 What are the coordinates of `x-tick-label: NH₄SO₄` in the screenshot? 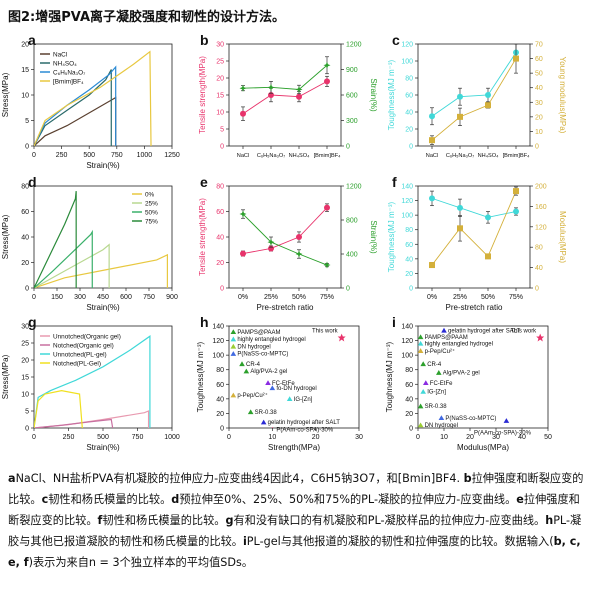 It's located at (299, 156).